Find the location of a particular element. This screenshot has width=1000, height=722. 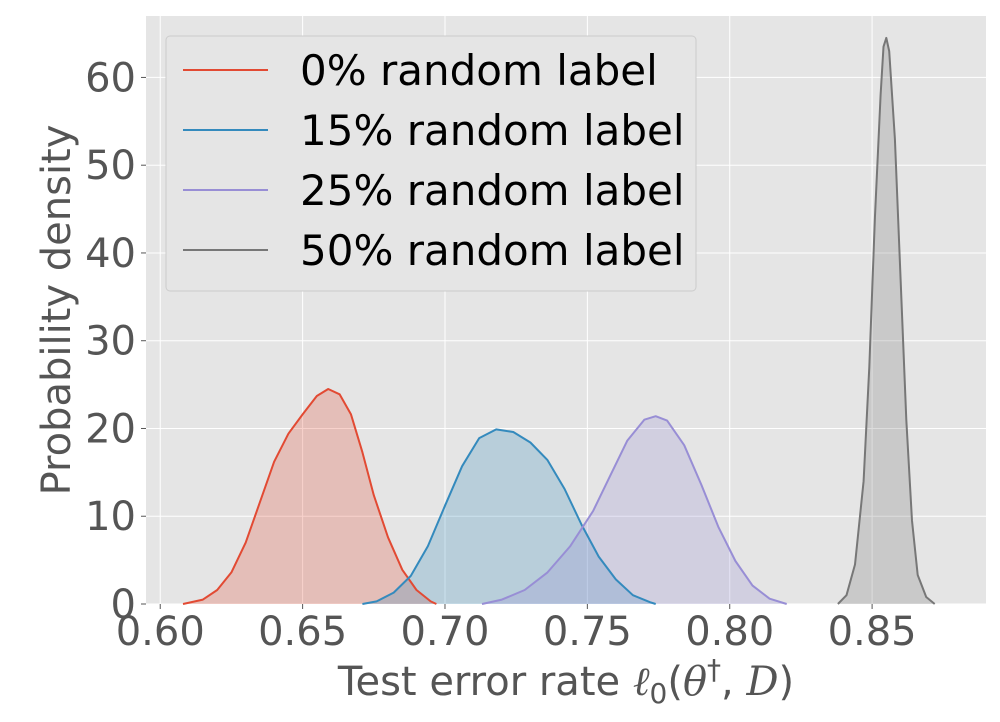

legend-label-0: 0% random label is located at coordinates (479, 70).